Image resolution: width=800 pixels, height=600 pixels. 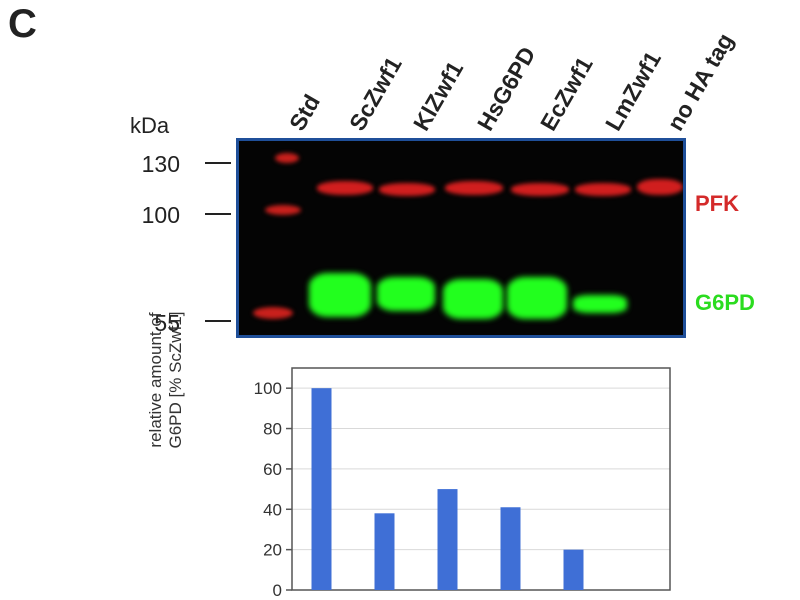 I want to click on bar-series, so click(x=447, y=489).